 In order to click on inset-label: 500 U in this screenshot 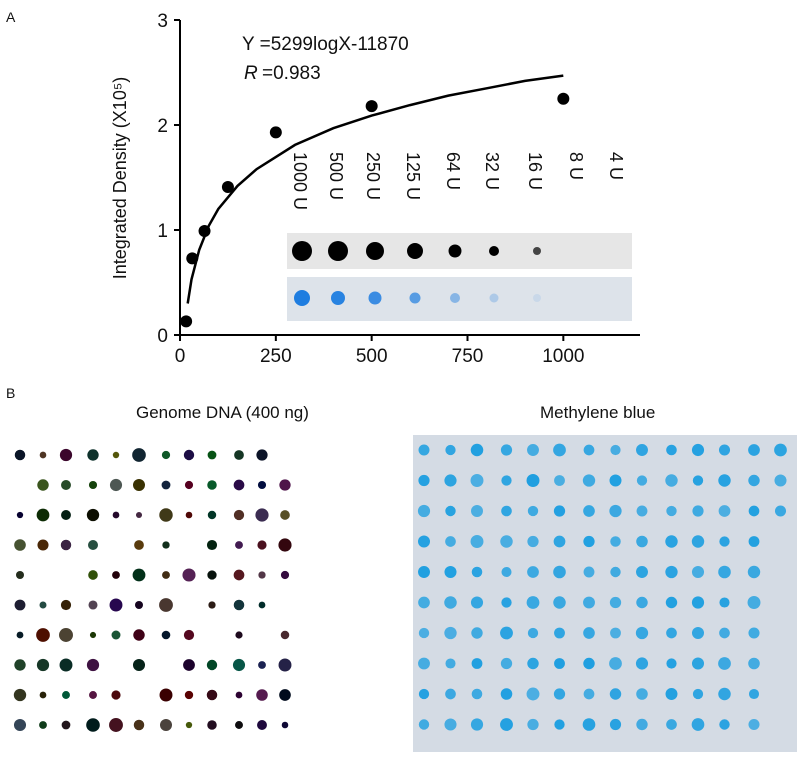, I will do `click(336, 176)`.